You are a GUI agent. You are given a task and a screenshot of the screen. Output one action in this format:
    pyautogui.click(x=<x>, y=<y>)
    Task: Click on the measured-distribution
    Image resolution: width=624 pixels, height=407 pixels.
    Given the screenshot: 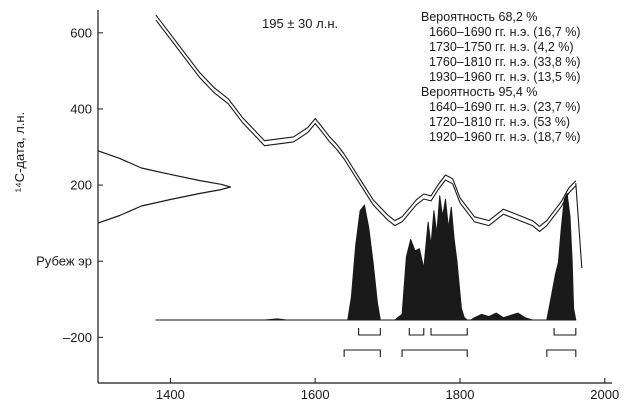 What is the action you would take?
    pyautogui.click(x=164, y=187)
    